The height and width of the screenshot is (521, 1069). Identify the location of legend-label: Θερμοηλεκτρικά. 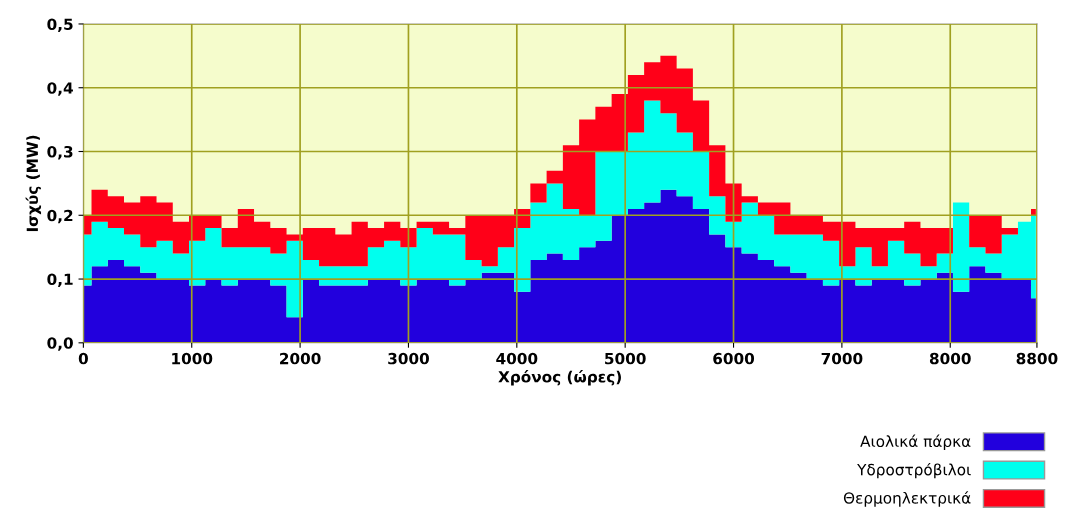
(907, 499).